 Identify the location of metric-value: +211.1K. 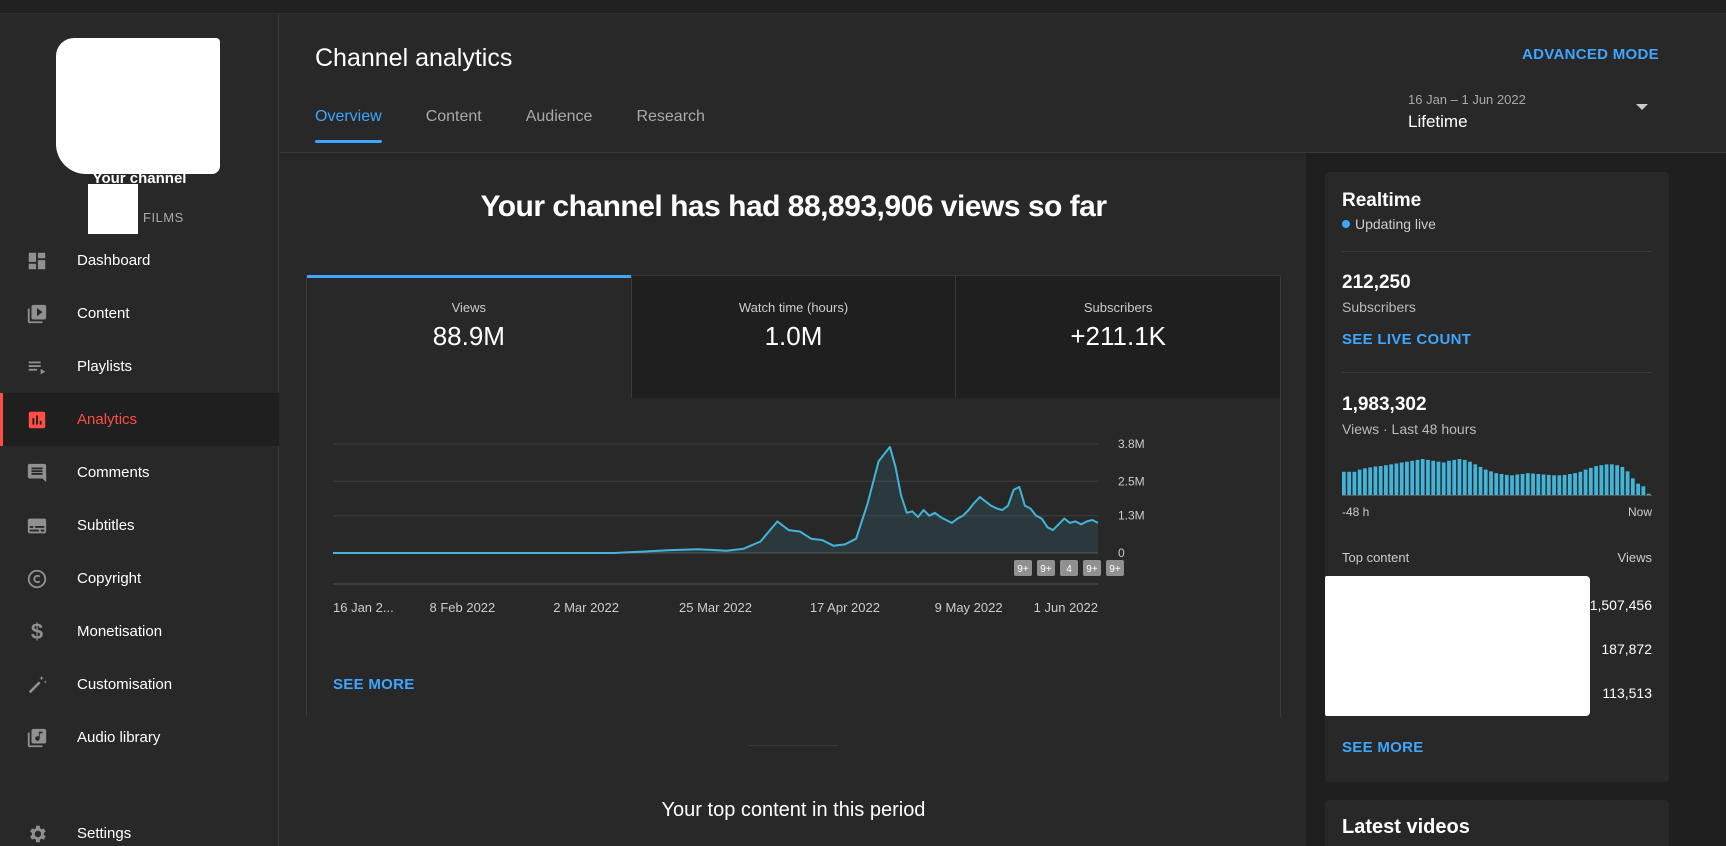
(1118, 336).